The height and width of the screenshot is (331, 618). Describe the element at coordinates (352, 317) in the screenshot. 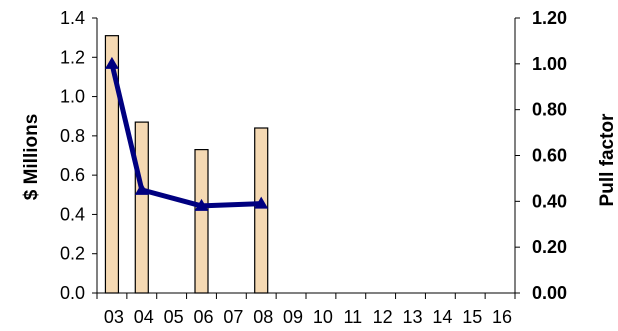

I see `x-tick-label: 11` at that location.